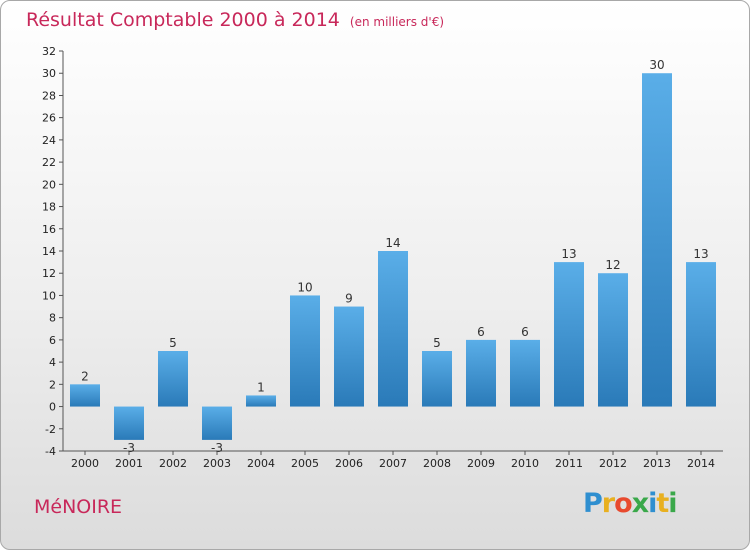 The height and width of the screenshot is (550, 750). What do you see at coordinates (85, 463) in the screenshot?
I see `x-tick-label: 2000` at bounding box center [85, 463].